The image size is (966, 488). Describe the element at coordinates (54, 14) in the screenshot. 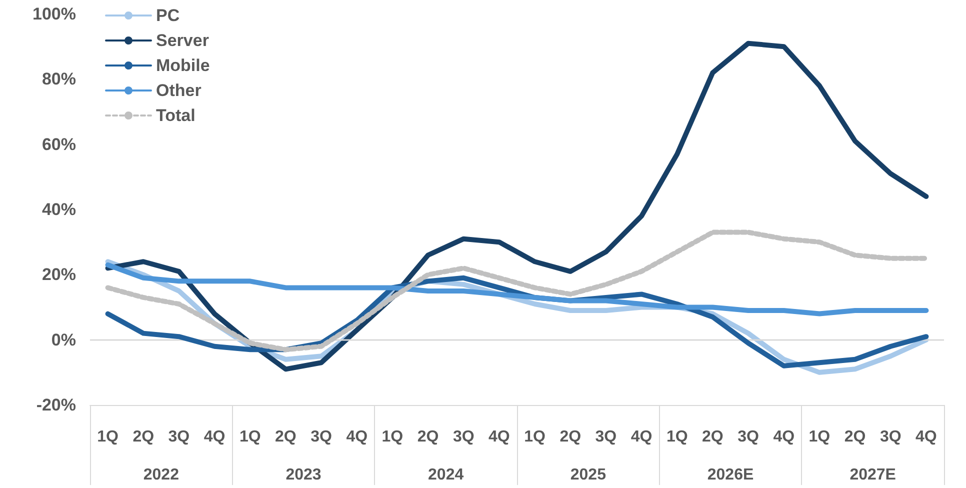

I see `y-tick-label: 100%` at that location.